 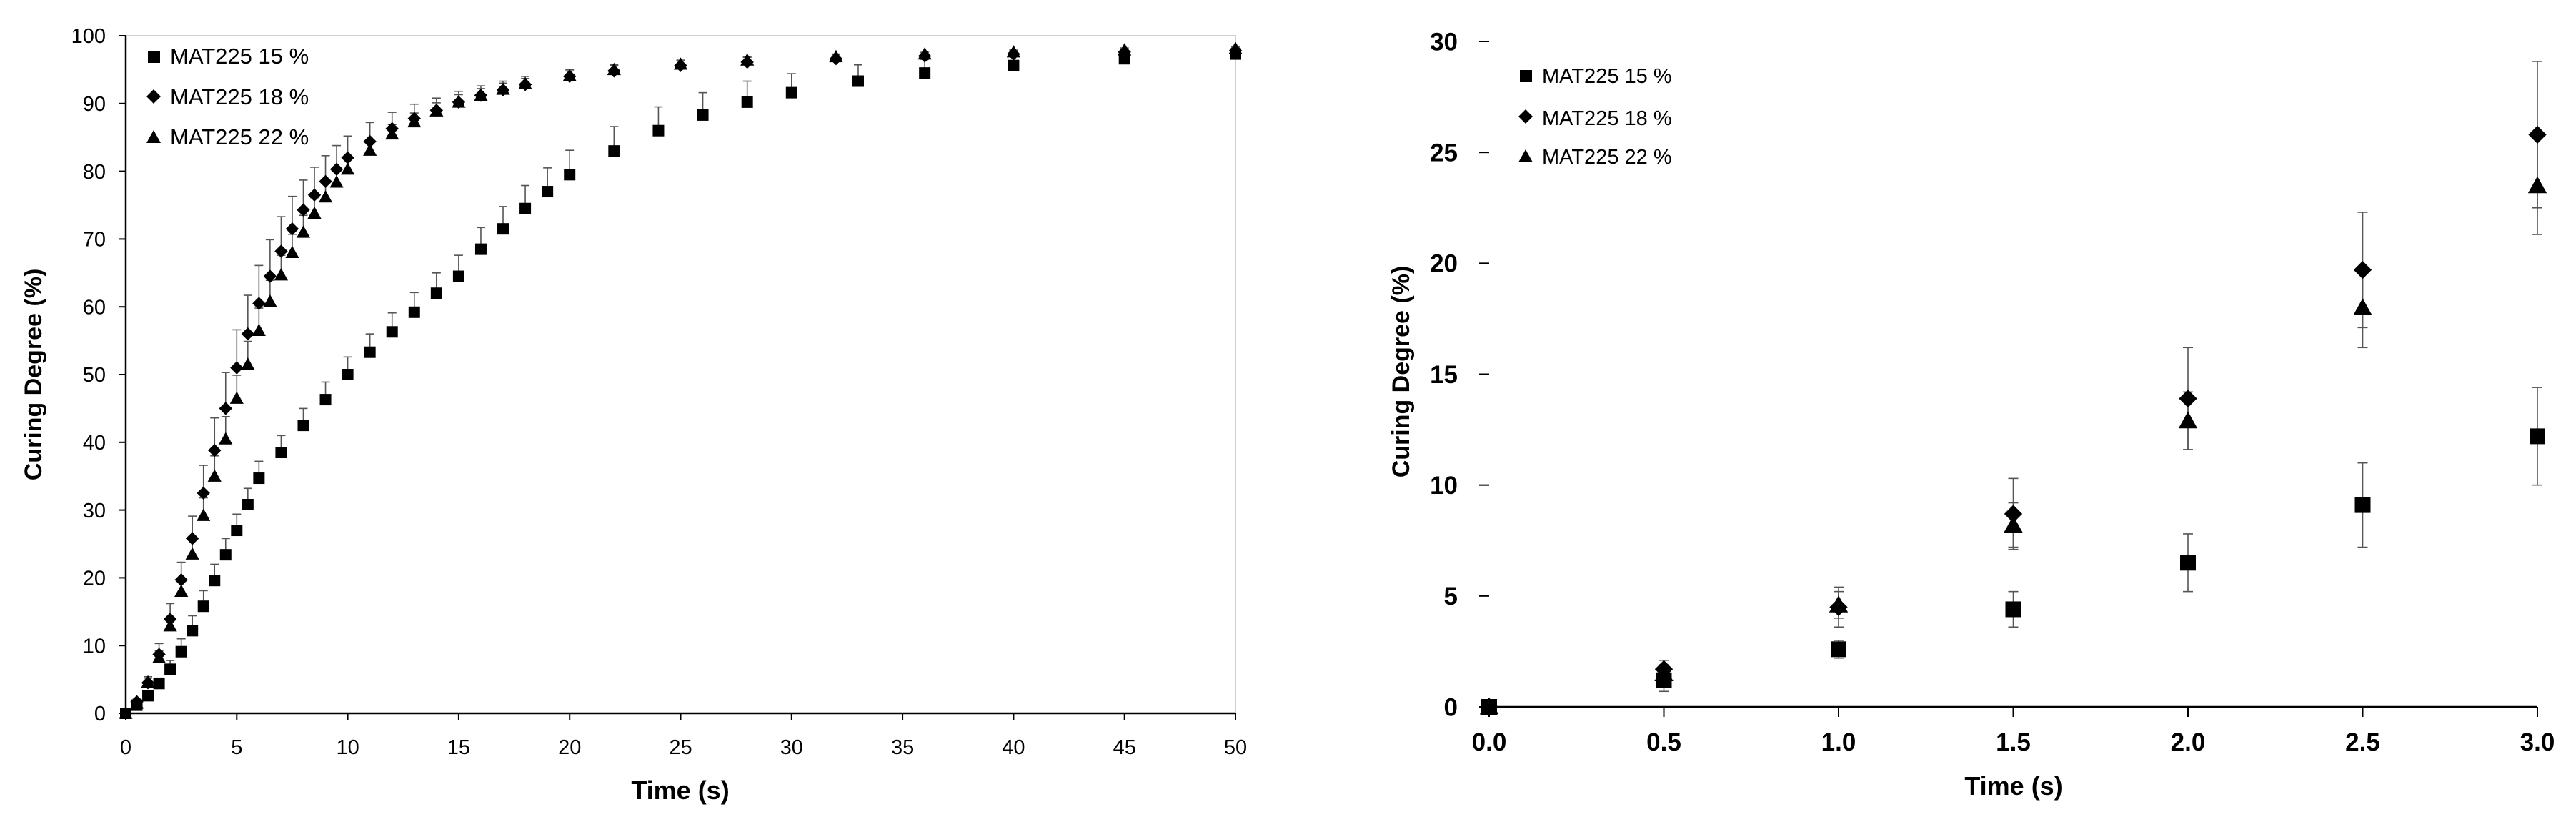 I want to click on x-tick-label: 15, so click(x=458, y=747).